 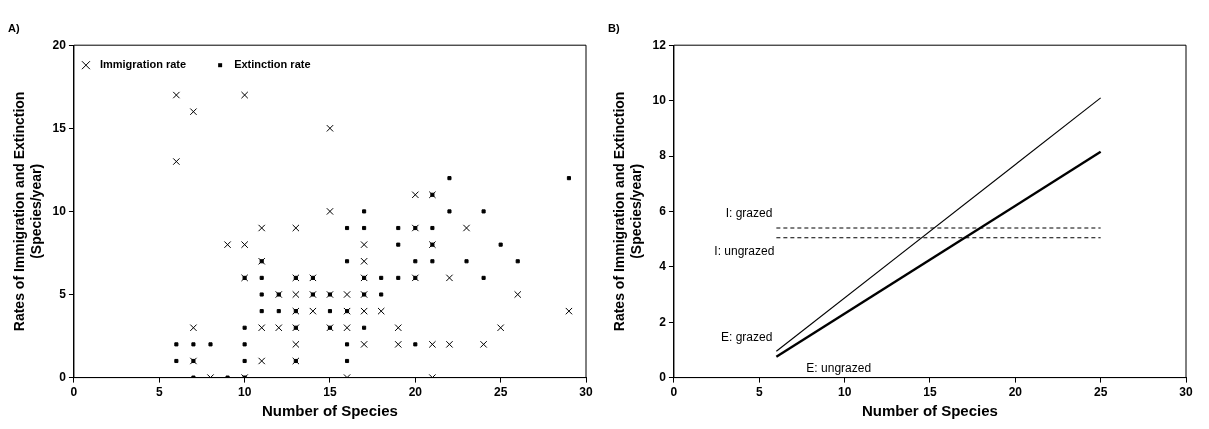 I want to click on y-tick-label: 2, so click(x=663, y=321).